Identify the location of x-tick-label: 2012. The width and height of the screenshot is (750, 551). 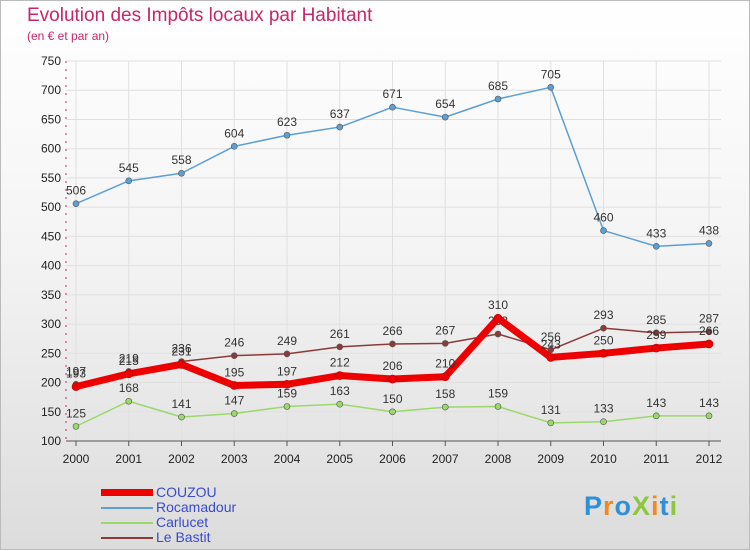
(709, 459).